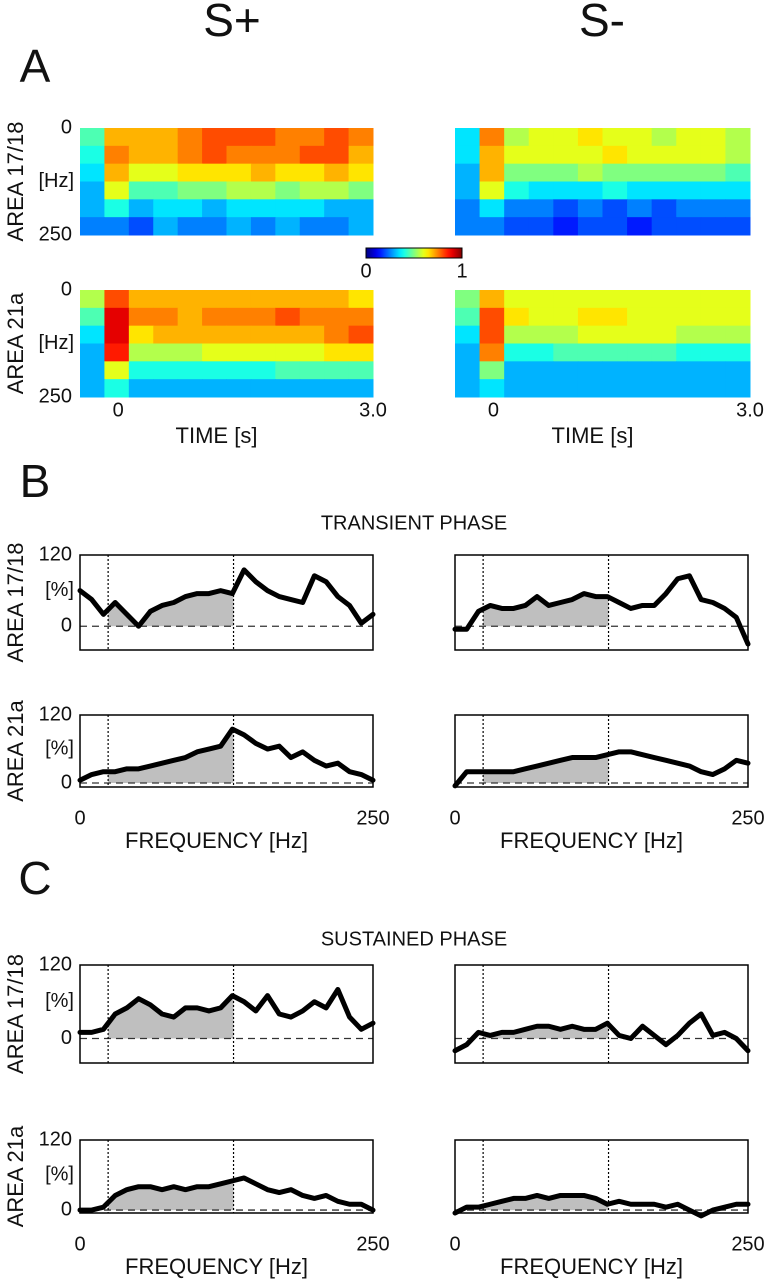 This screenshot has width=766, height=1280. Describe the element at coordinates (15, 1176) in the screenshot. I see `y-axis-label: AREA 21a` at that location.